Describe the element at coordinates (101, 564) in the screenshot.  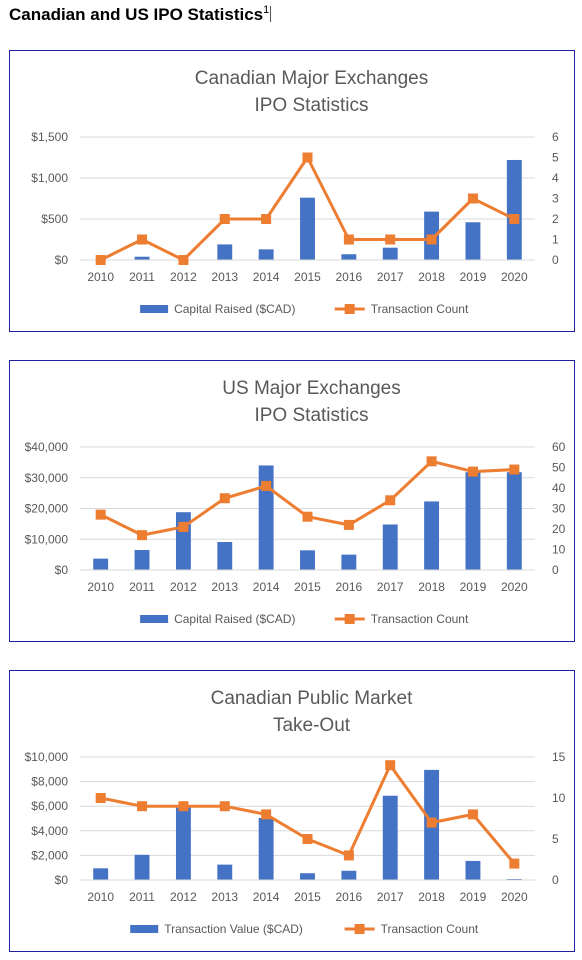
I see `bar-2010` at that location.